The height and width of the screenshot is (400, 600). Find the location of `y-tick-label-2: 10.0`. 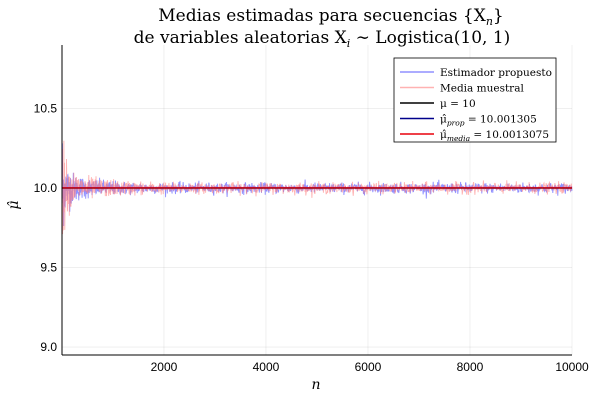

y-tick-label-2: 10.0 is located at coordinates (46, 188).